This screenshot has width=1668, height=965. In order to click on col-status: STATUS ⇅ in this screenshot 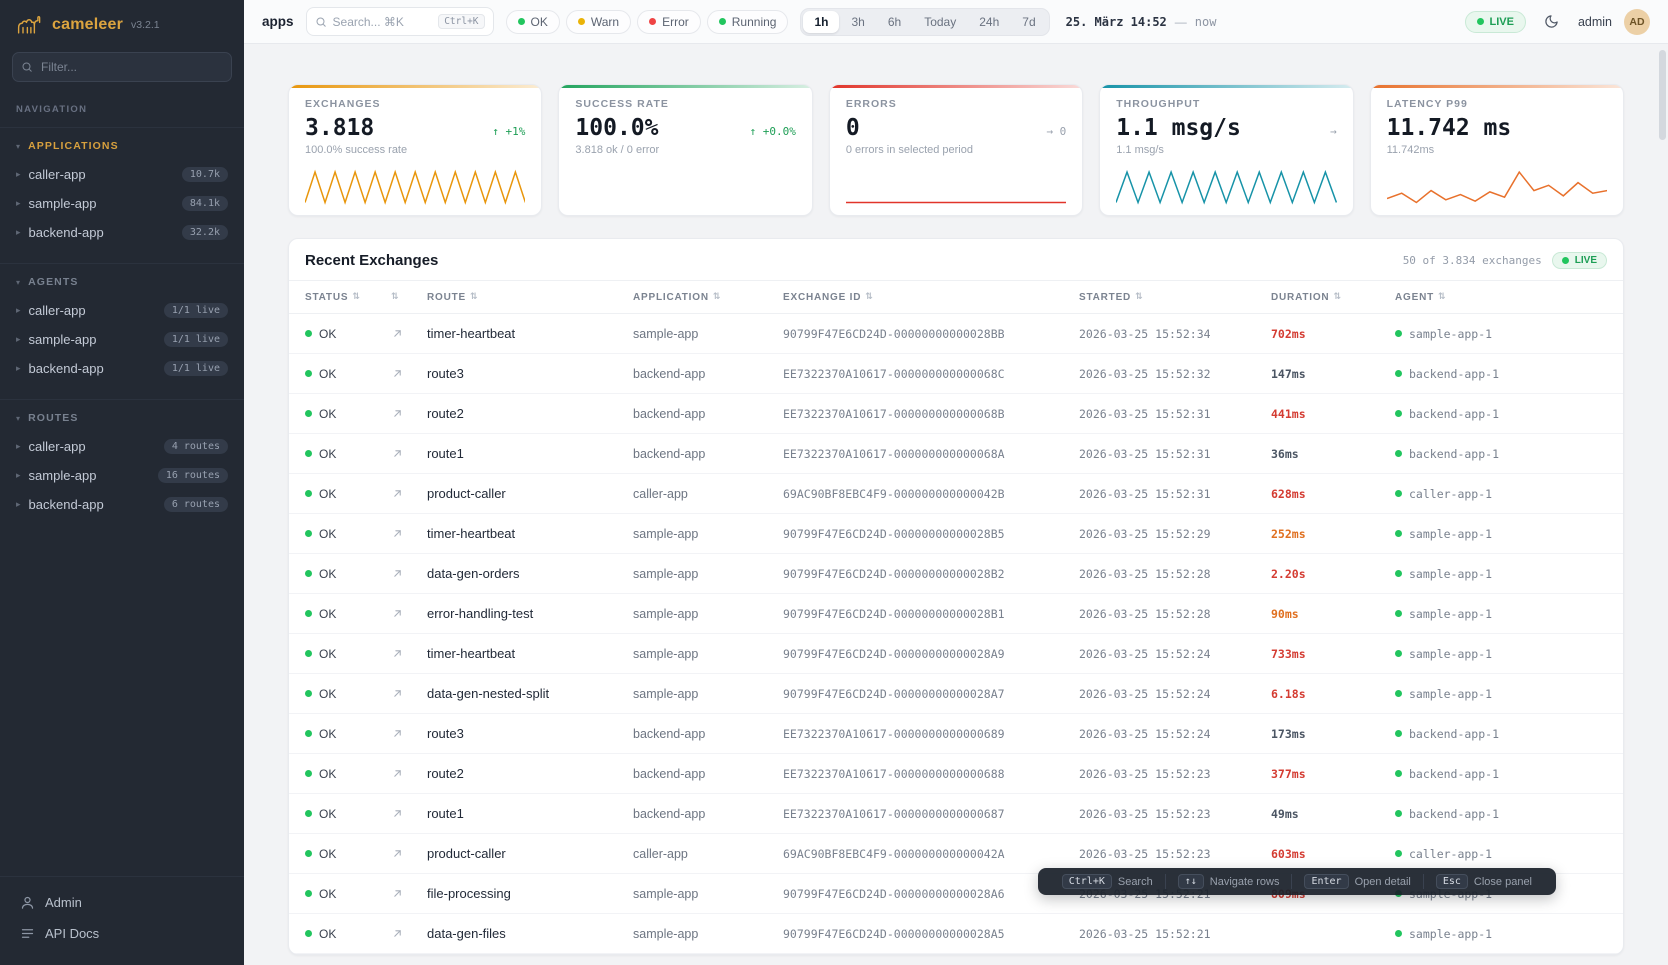, I will do `click(348, 297)`.